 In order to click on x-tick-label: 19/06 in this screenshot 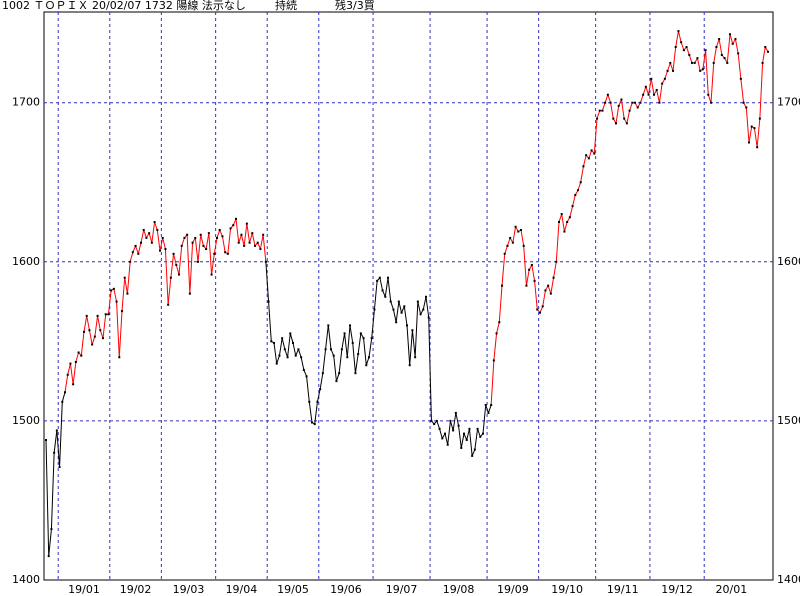, I will do `click(346, 589)`.